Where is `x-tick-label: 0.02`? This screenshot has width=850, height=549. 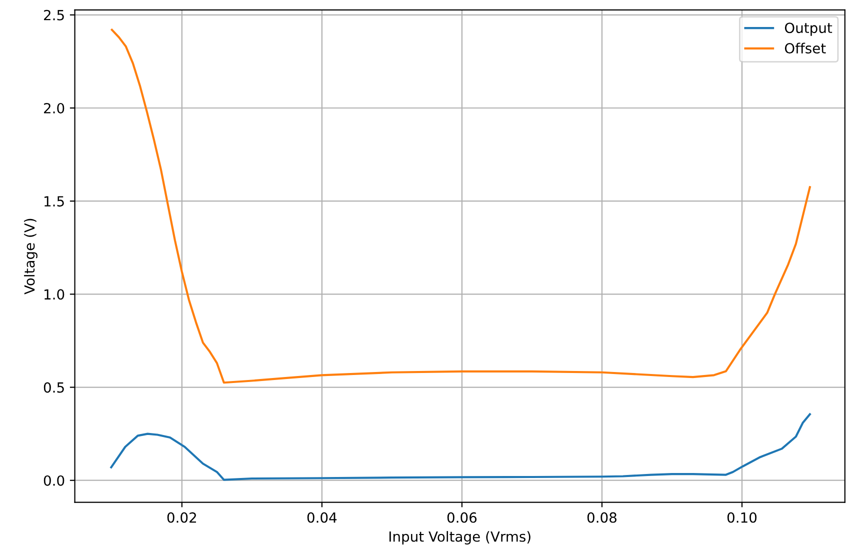 x-tick-label: 0.02 is located at coordinates (181, 517).